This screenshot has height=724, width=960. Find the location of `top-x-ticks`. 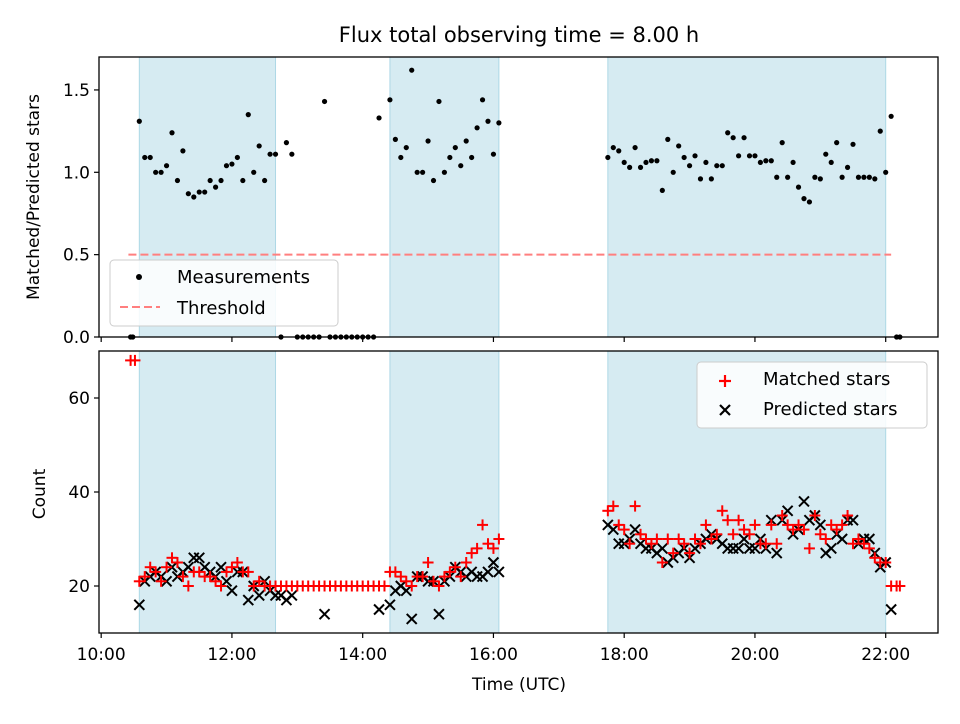

top-x-ticks is located at coordinates (493, 339).